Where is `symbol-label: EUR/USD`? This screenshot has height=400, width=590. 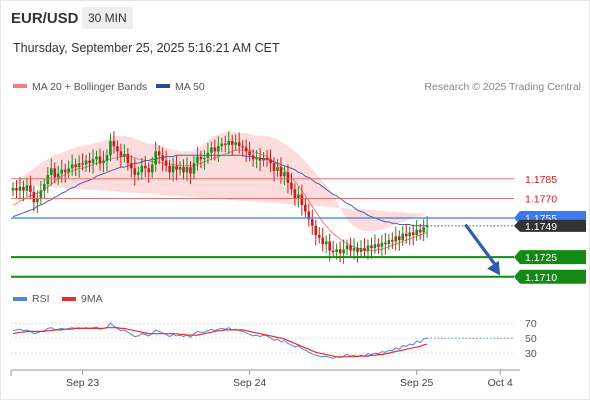
symbol-label: EUR/USD is located at coordinates (45, 18).